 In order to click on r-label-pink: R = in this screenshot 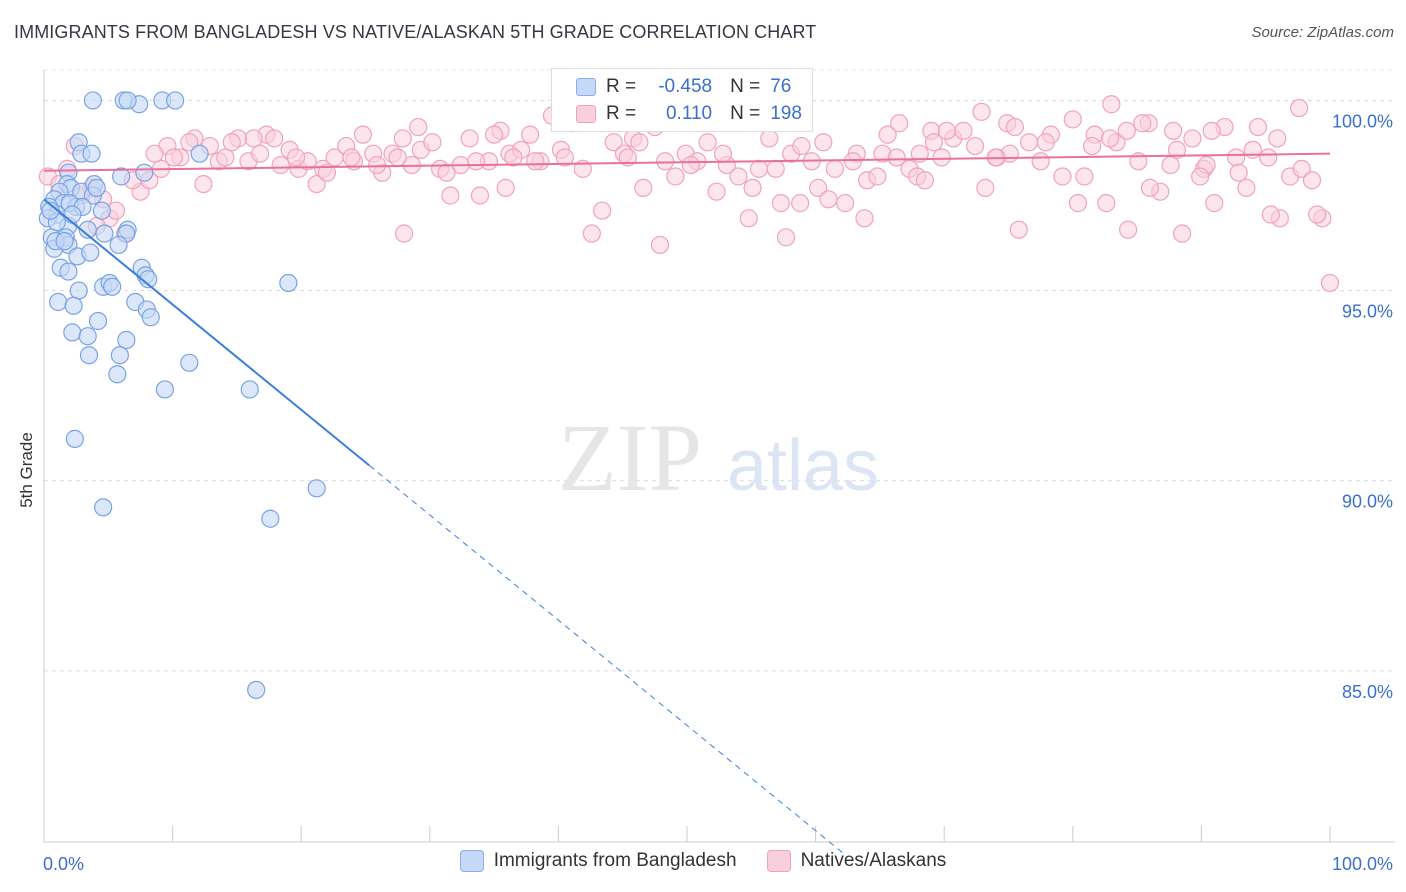, I will do `click(621, 113)`.